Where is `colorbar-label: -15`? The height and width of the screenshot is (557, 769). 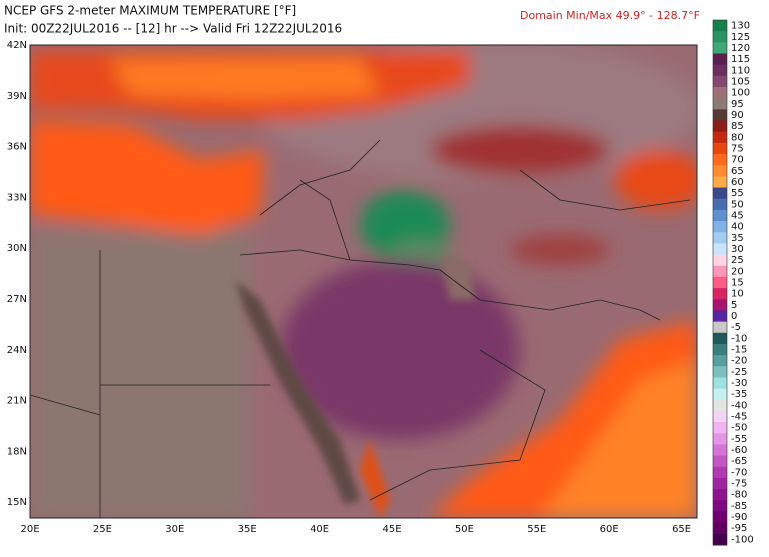 colorbar-label: -15 is located at coordinates (739, 350).